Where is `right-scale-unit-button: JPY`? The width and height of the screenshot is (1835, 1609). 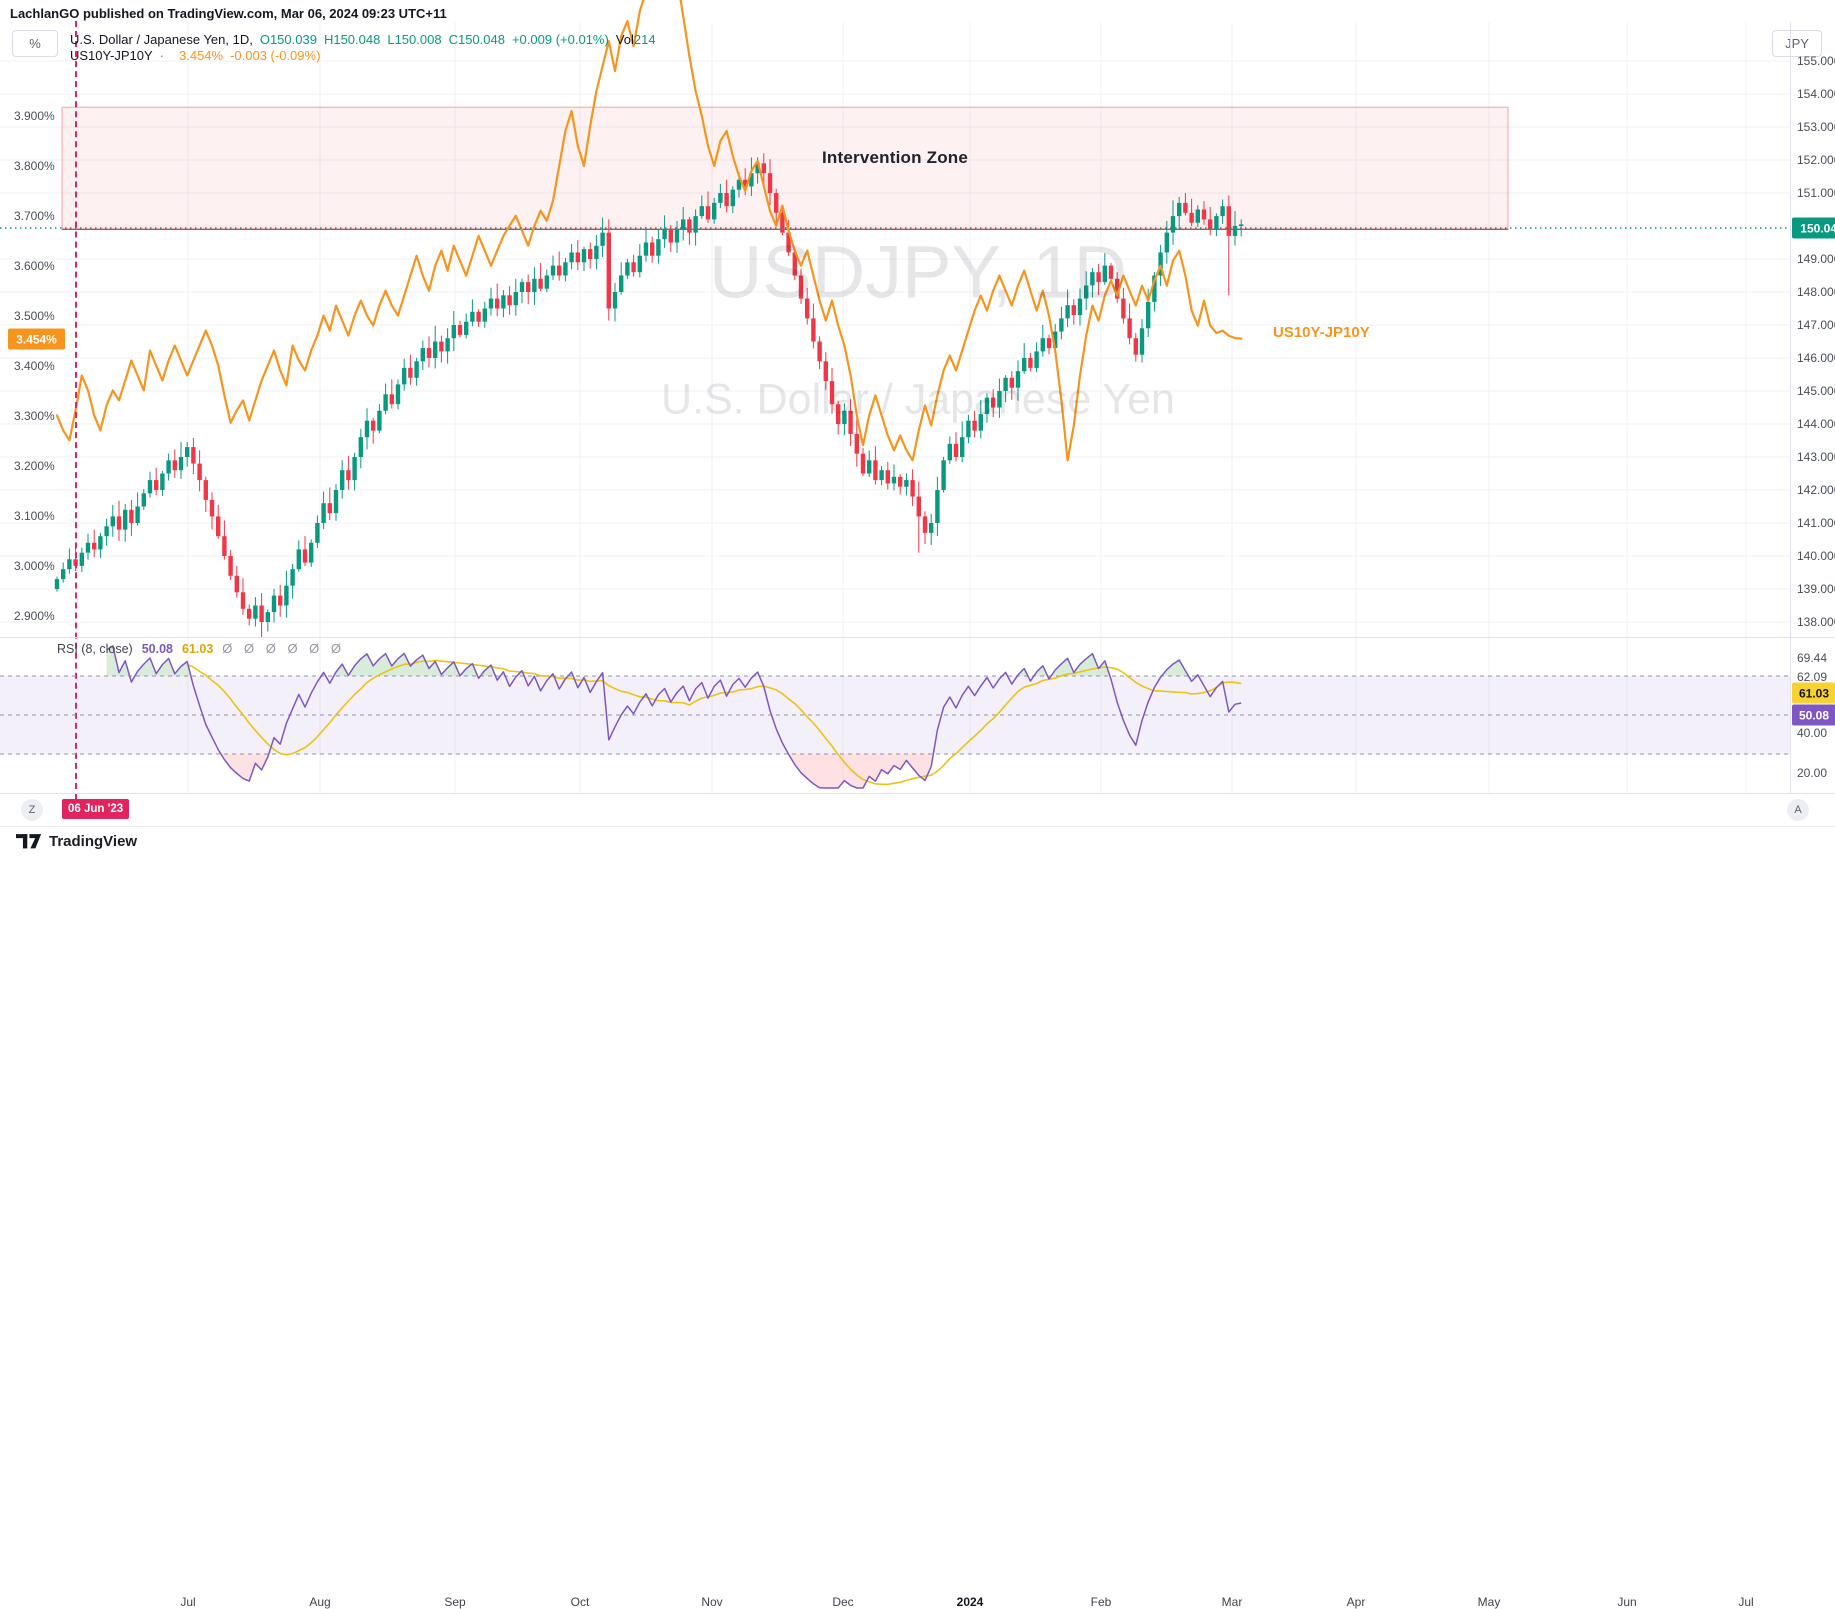
right-scale-unit-button: JPY is located at coordinates (1797, 43).